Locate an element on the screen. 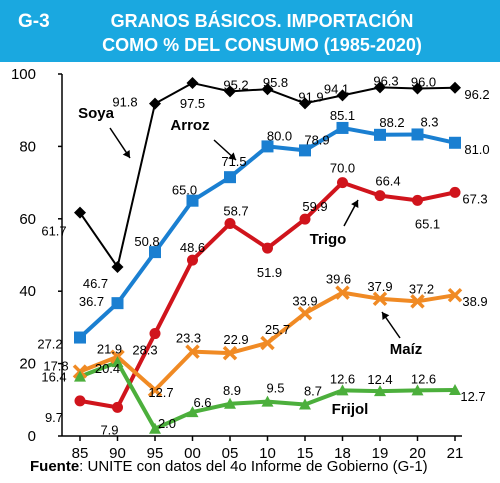 The height and width of the screenshot is (483, 500). data-label: 12.4 is located at coordinates (379, 379).